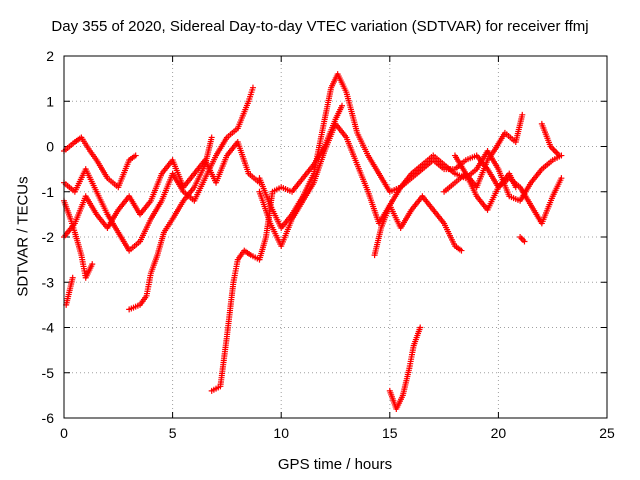  I want to click on series-track-i, so click(360, 187).